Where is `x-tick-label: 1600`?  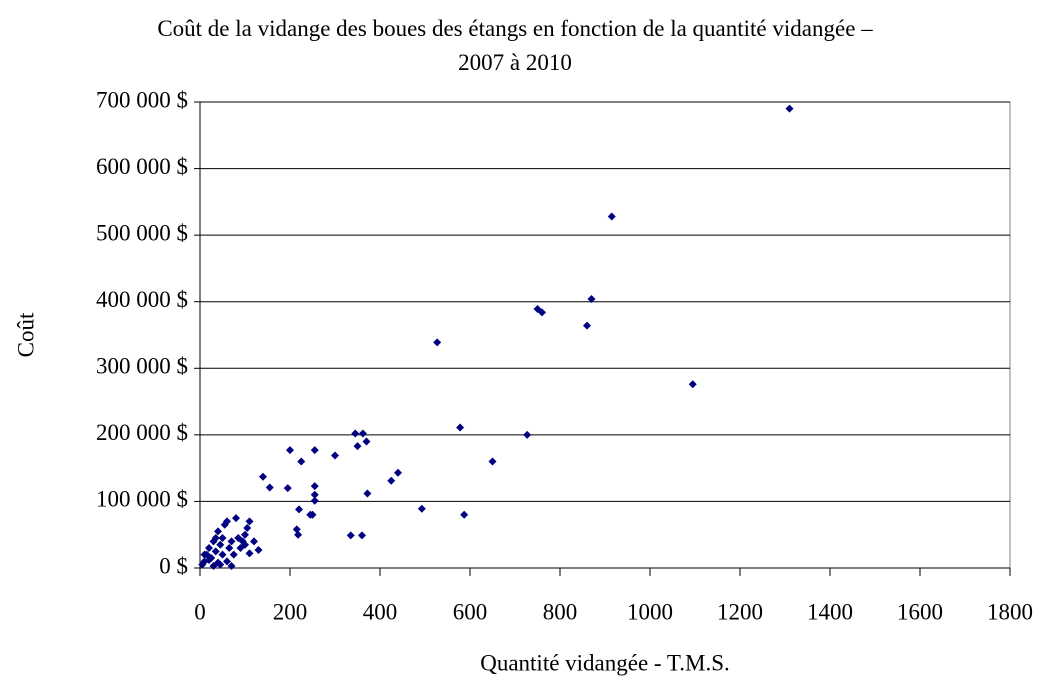 x-tick-label: 1600 is located at coordinates (920, 611).